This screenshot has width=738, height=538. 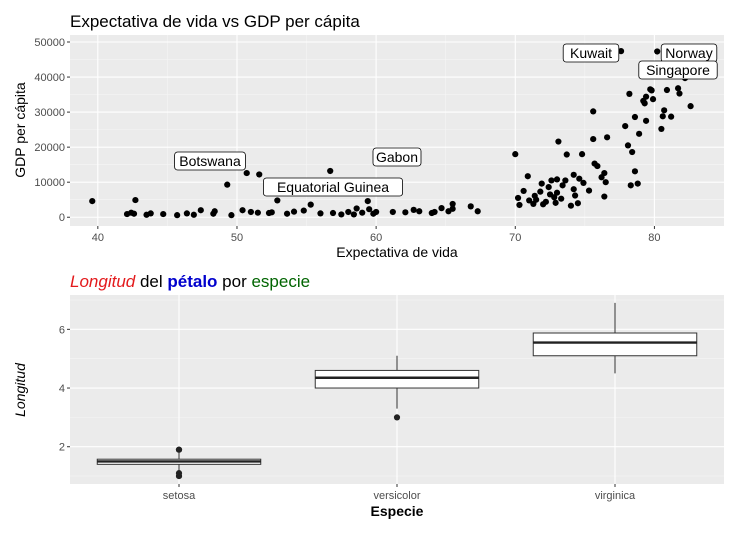 What do you see at coordinates (688, 53) in the screenshot?
I see `annotation-label: Norway` at bounding box center [688, 53].